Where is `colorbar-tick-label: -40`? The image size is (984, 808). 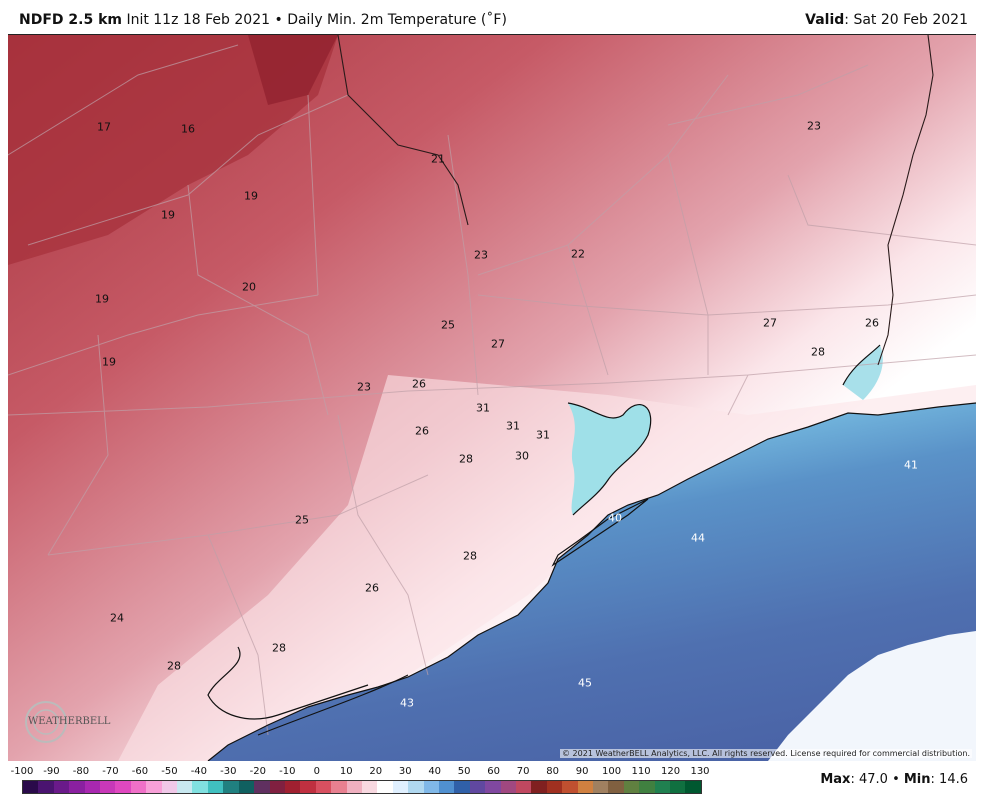 colorbar-tick-label: -40 is located at coordinates (199, 771).